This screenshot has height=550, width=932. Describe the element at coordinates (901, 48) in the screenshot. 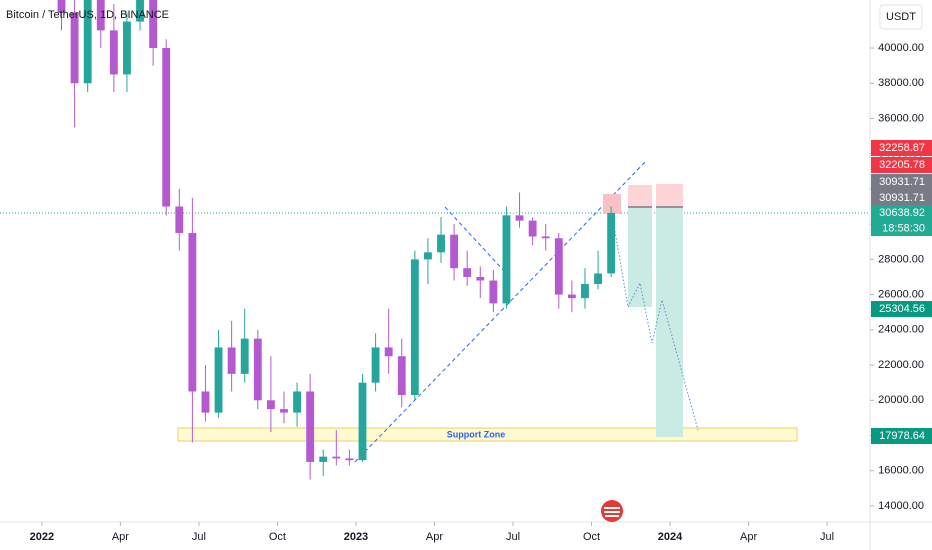

I see `y-tick-label: 40000.00` at that location.